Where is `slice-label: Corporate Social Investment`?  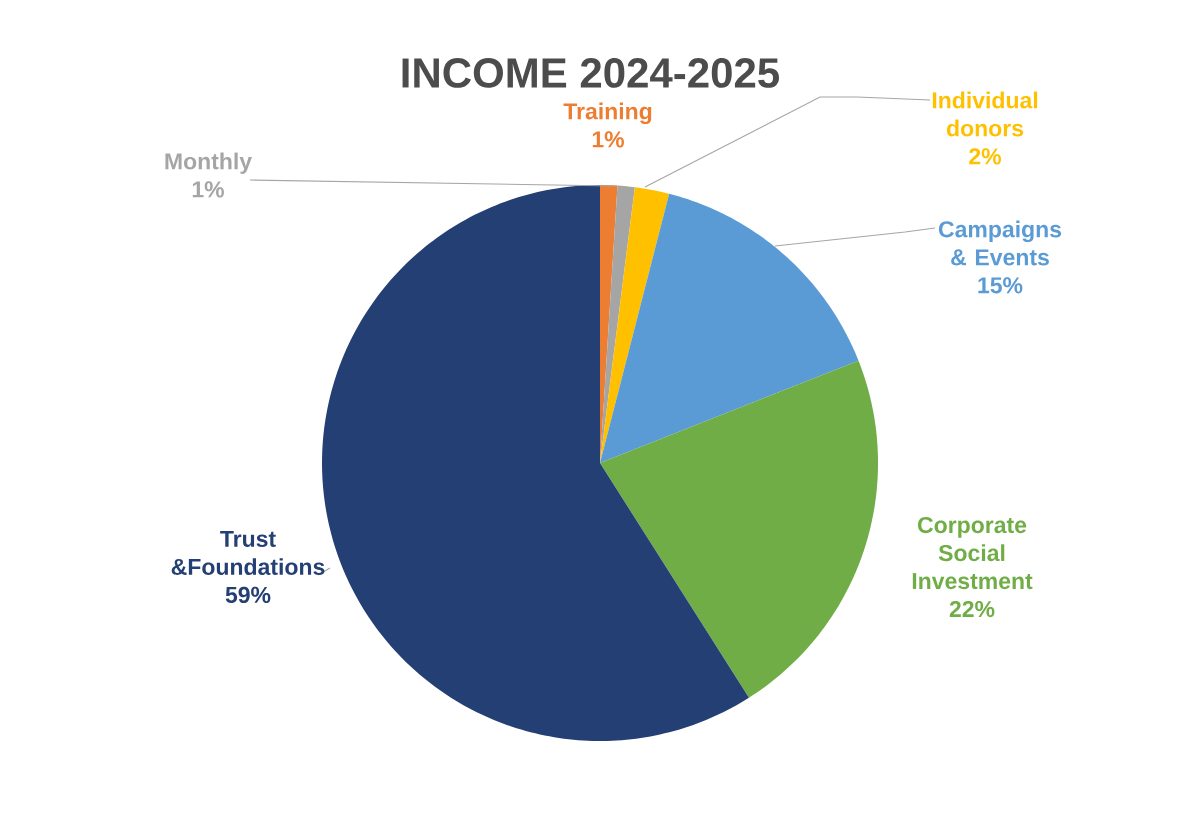 slice-label: Corporate Social Investment is located at coordinates (972, 553).